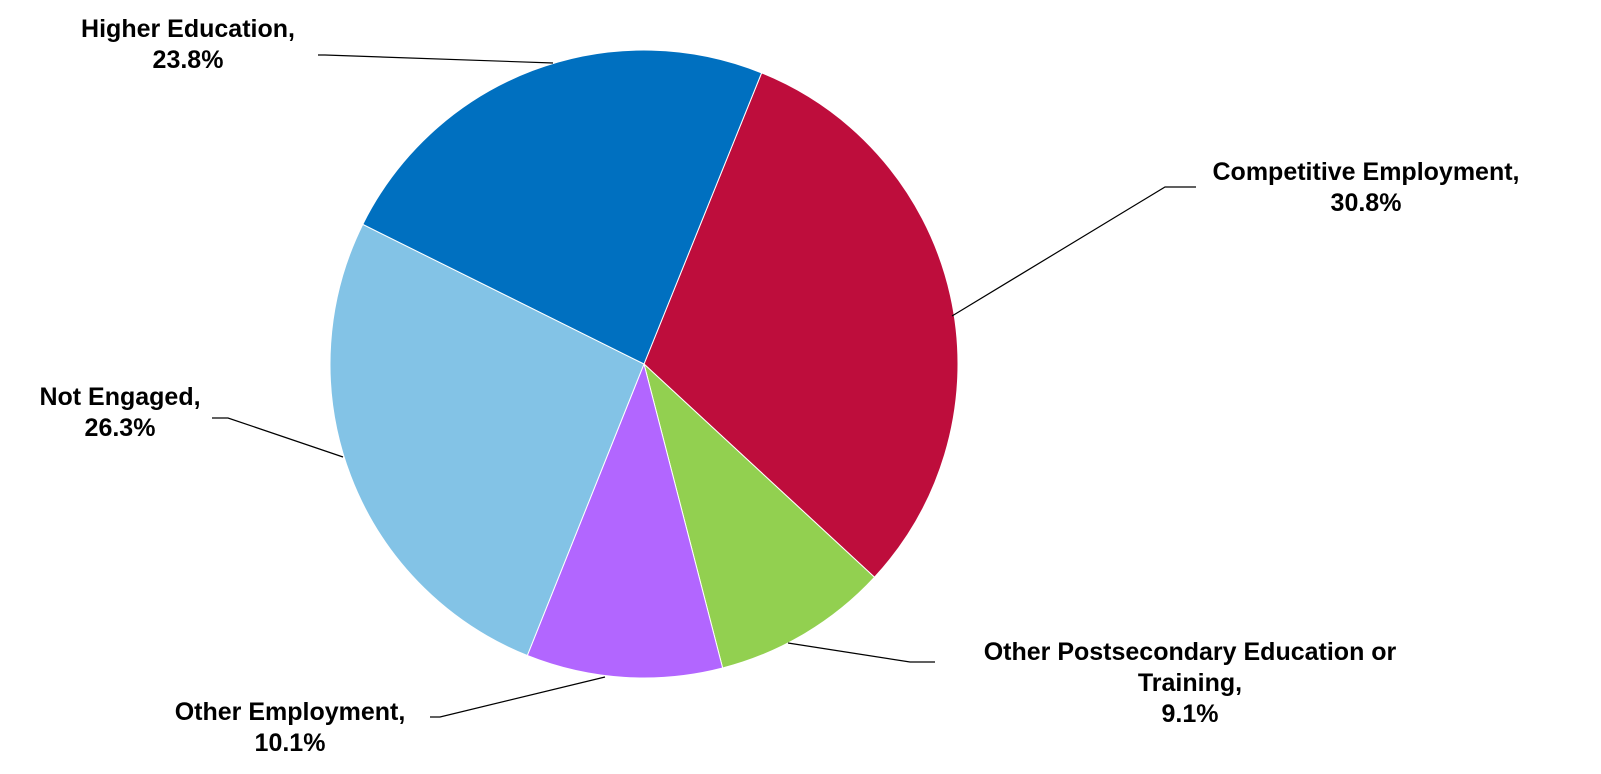  Describe the element at coordinates (1366, 172) in the screenshot. I see `slice-label-category: Competitive Employment,` at that location.